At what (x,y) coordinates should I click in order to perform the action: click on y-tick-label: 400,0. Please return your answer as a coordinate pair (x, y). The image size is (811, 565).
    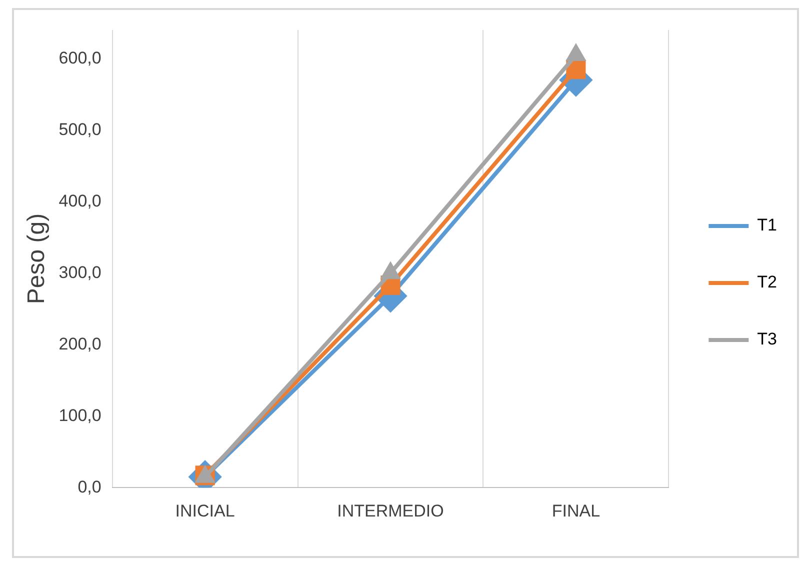
    Looking at the image, I should click on (80, 200).